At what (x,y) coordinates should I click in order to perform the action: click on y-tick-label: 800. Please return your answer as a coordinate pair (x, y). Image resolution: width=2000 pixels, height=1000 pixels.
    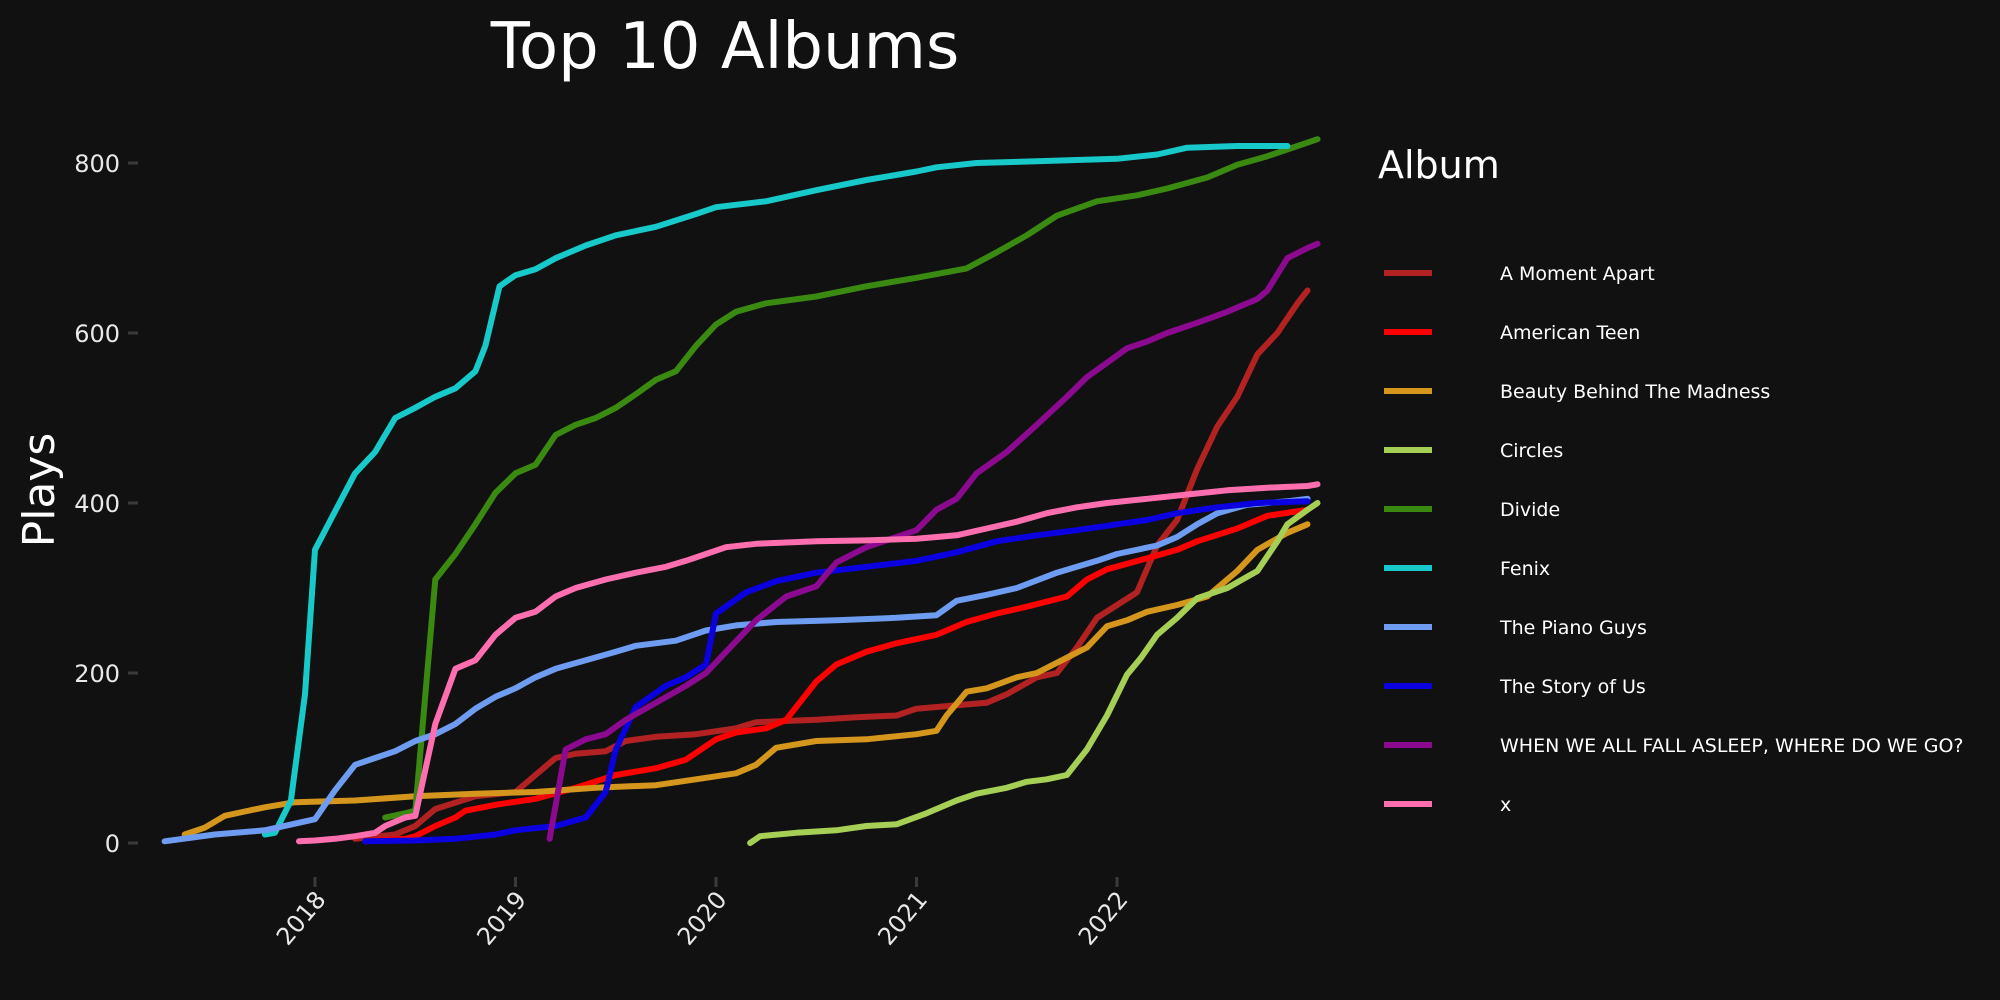
    Looking at the image, I should click on (97, 164).